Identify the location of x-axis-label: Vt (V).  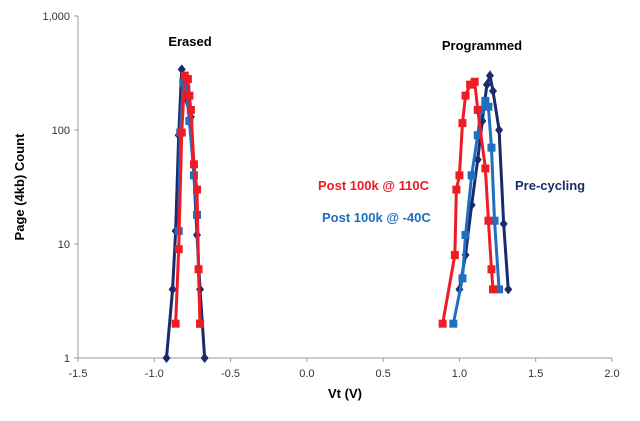
(345, 393).